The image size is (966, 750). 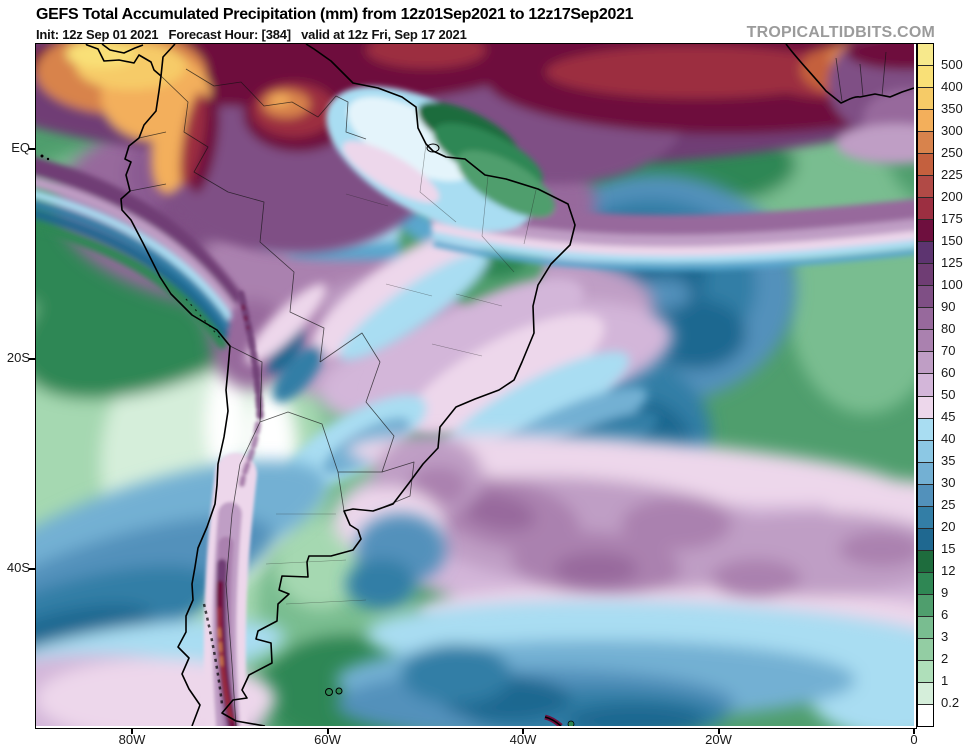 I want to click on x-tick-label: 0, so click(x=914, y=739).